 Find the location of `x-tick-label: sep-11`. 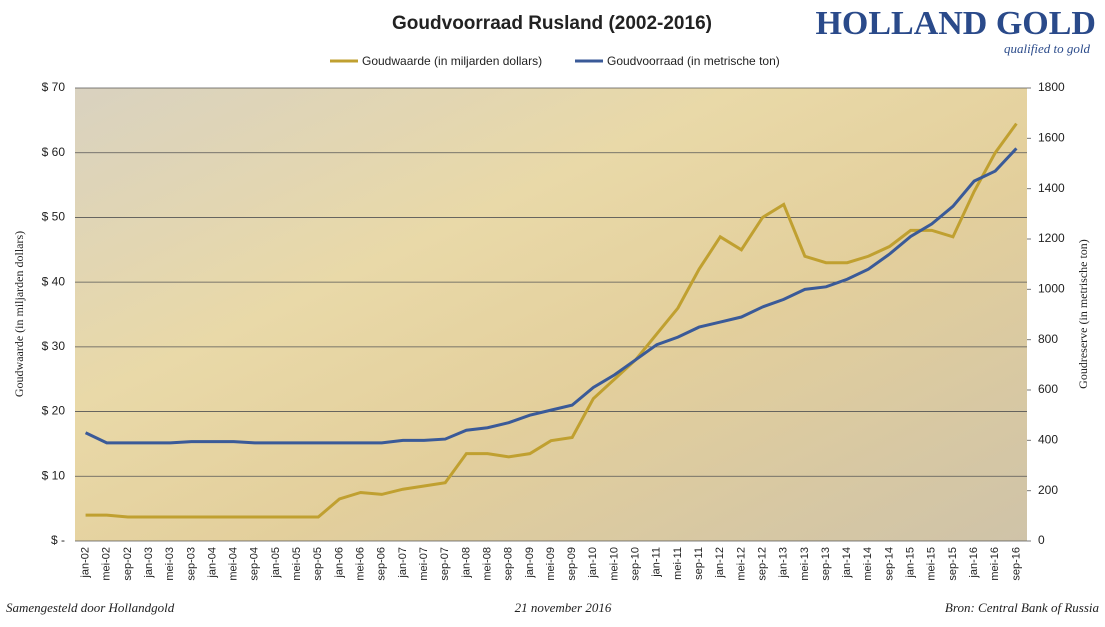

x-tick-label: sep-11 is located at coordinates (699, 563).